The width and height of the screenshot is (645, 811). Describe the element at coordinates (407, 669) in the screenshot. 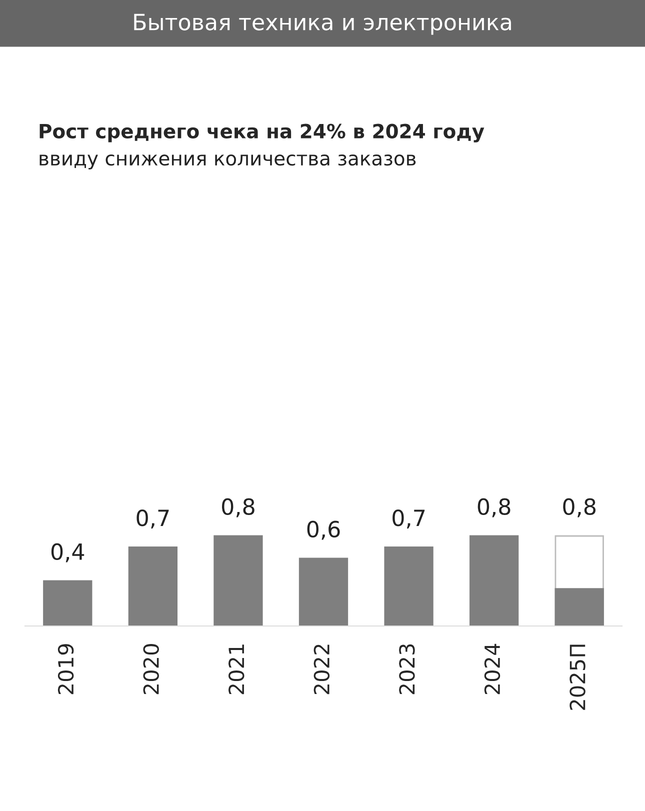

I see `x-tick-label: 2023` at that location.